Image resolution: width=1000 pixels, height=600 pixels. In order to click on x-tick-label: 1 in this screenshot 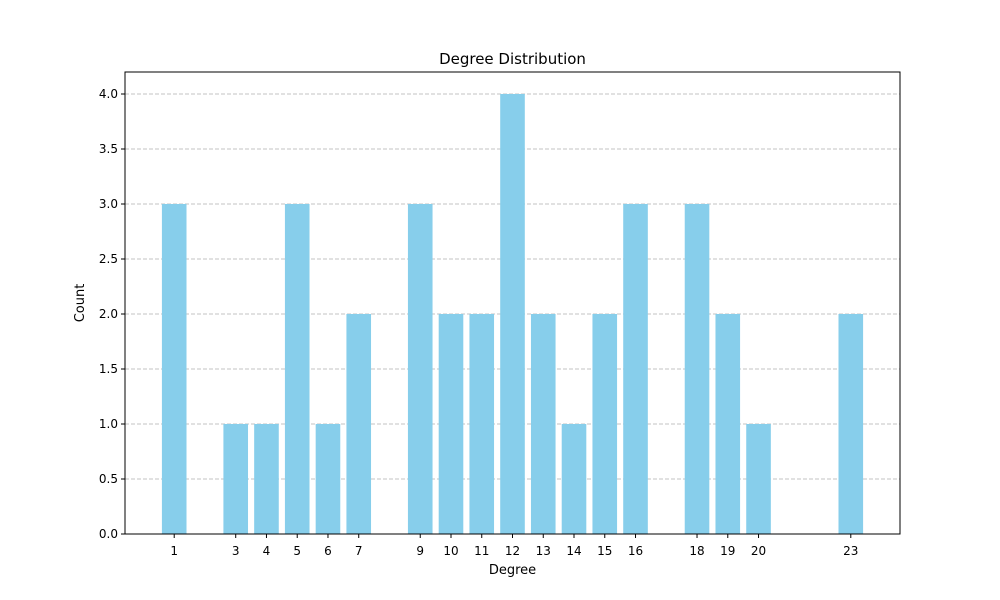, I will do `click(174, 551)`.